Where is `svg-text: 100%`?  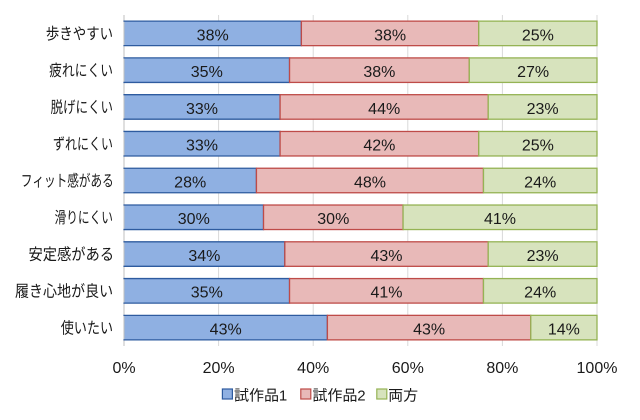 svg-text: 100% is located at coordinates (597, 368).